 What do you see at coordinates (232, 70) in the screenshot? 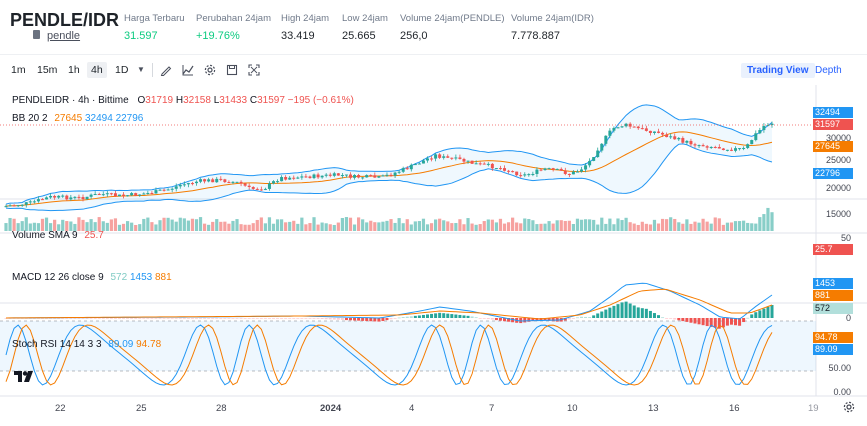
I see `save-icon` at bounding box center [232, 70].